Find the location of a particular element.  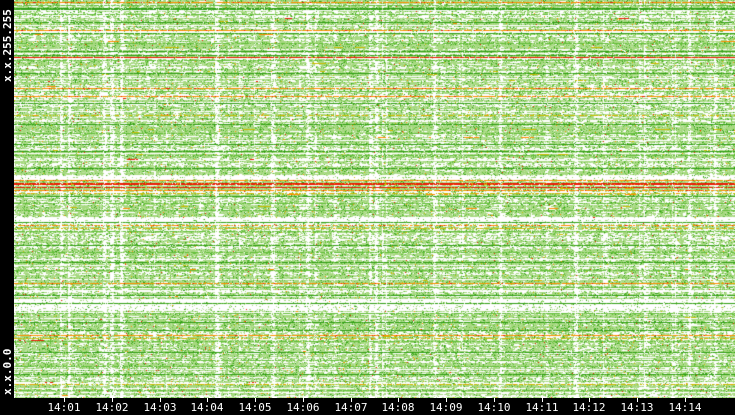

y-axis-max-label: x.x.255.255 is located at coordinates (7, 45).